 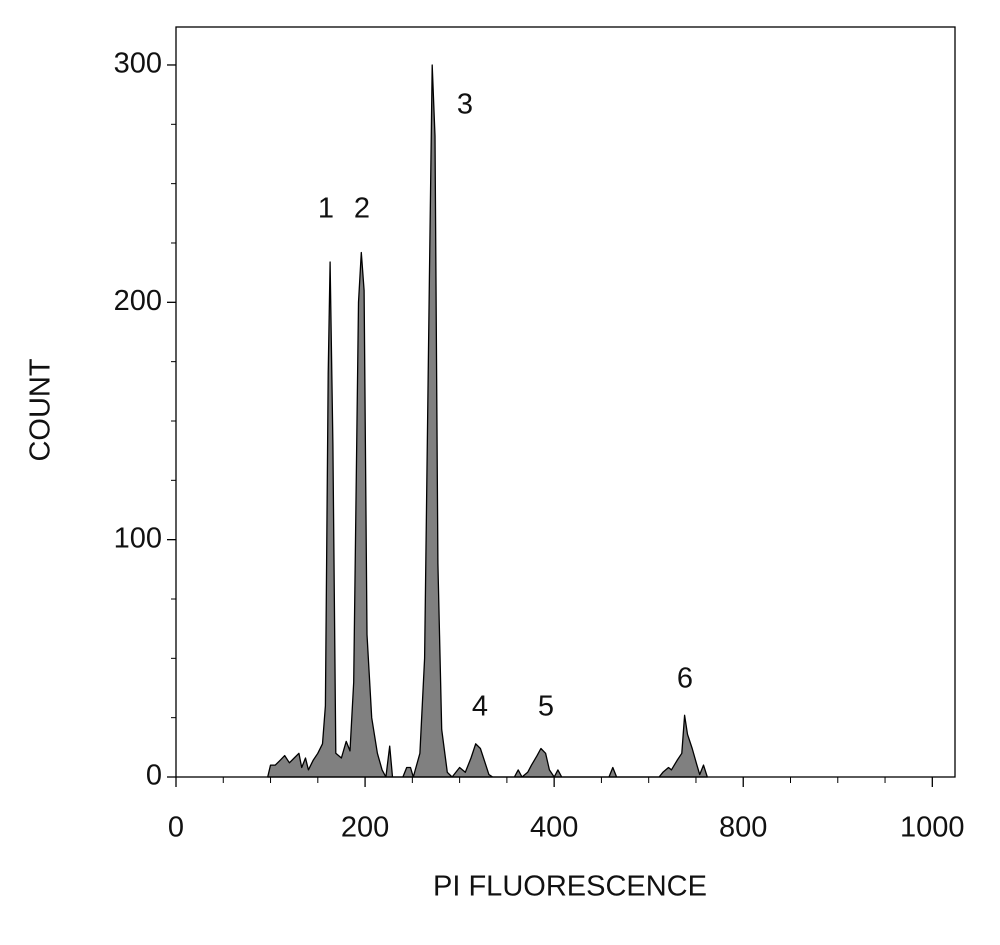 What do you see at coordinates (554, 828) in the screenshot?
I see `x-tick-label: 400` at bounding box center [554, 828].